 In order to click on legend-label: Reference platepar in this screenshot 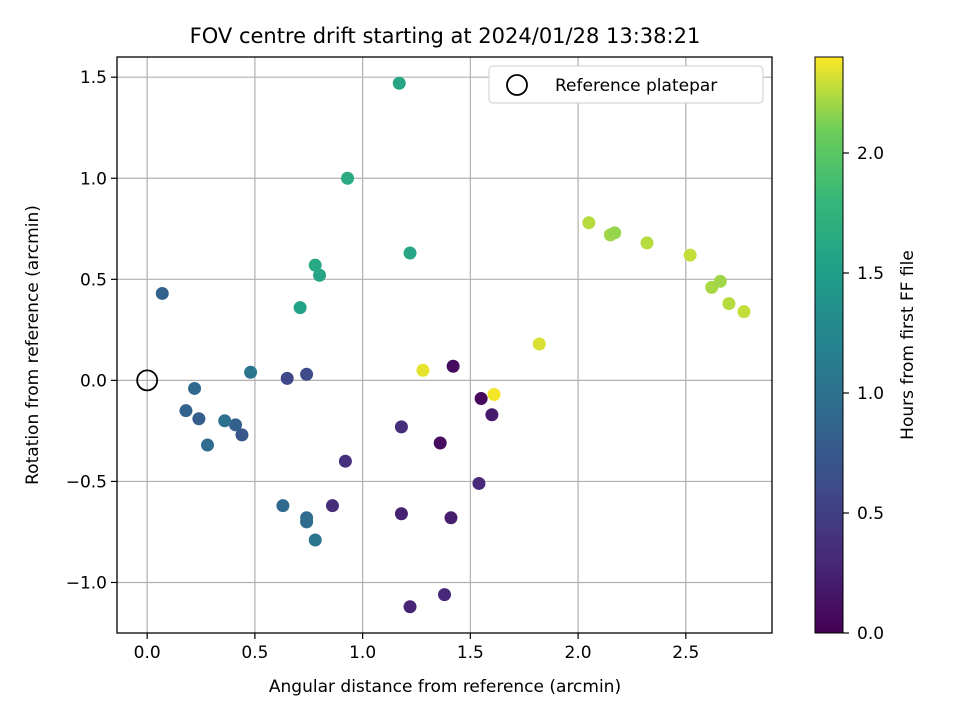, I will do `click(636, 86)`.